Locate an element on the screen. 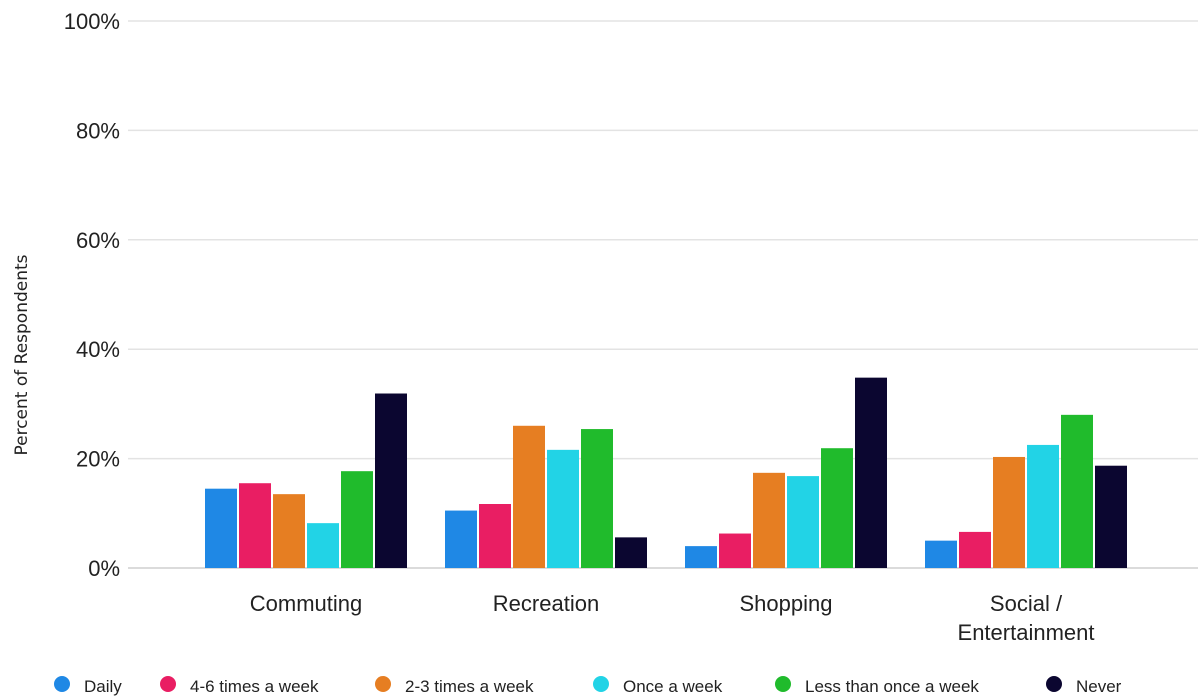  legend-label: Daily is located at coordinates (103, 686).